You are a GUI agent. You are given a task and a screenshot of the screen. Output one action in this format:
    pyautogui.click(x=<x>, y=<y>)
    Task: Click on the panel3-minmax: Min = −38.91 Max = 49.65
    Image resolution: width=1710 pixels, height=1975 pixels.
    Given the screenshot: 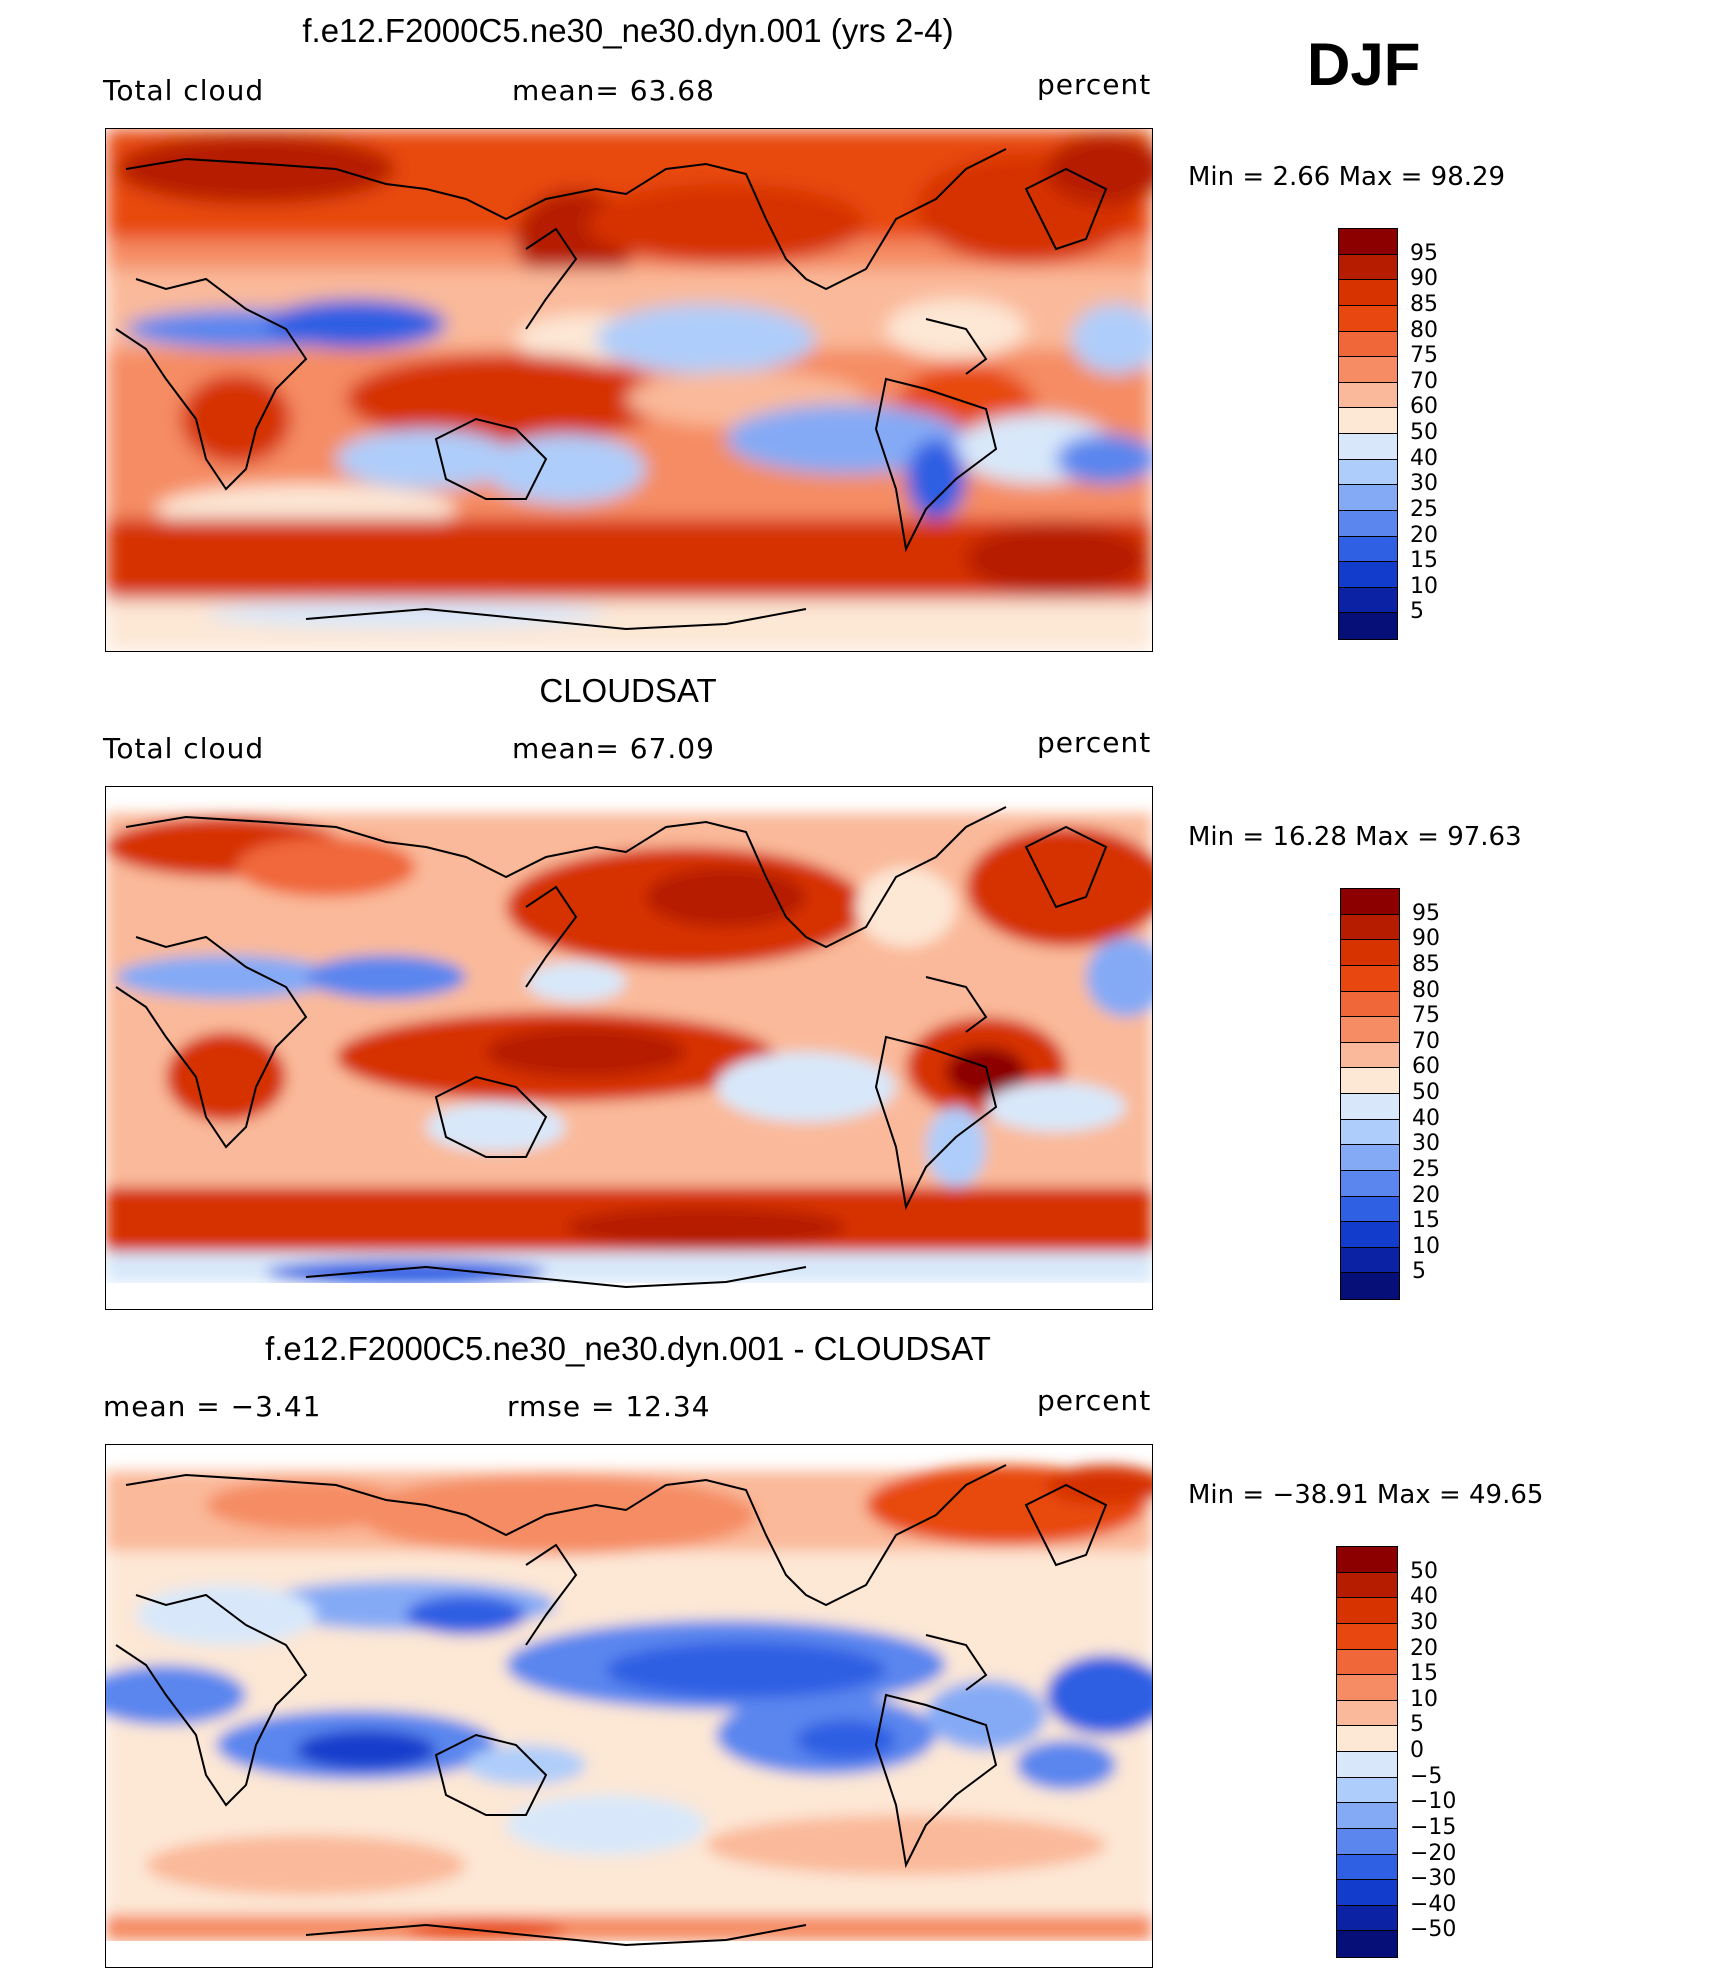 What is the action you would take?
    pyautogui.click(x=1366, y=1495)
    